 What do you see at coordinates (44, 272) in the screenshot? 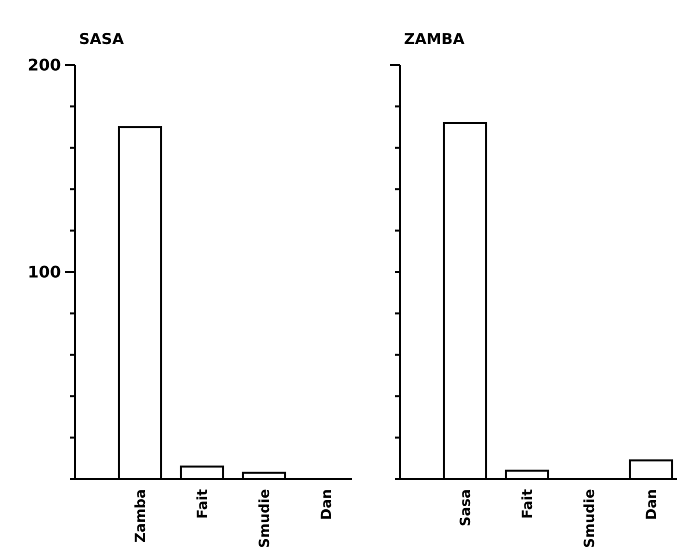
I see `y-tick-label: 100` at bounding box center [44, 272].